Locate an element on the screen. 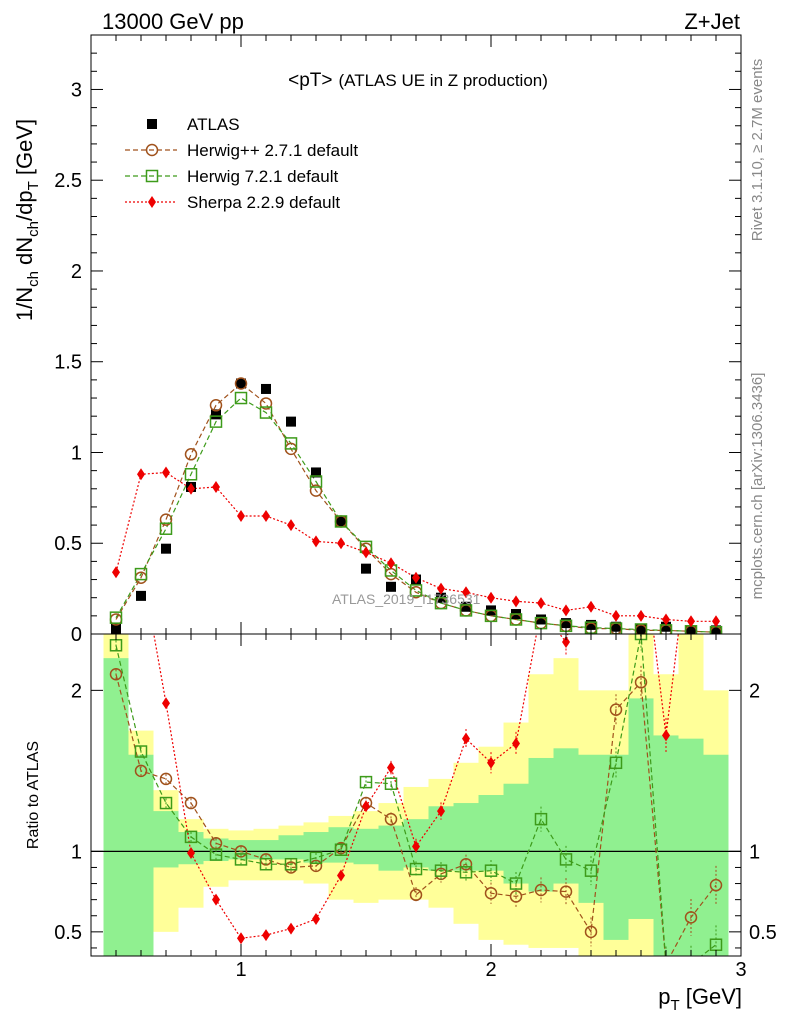 Image resolution: width=786 pixels, height=1029 pixels. rivet-label: Rivet 3.1.10, ≥ 2.7M events is located at coordinates (757, 150).